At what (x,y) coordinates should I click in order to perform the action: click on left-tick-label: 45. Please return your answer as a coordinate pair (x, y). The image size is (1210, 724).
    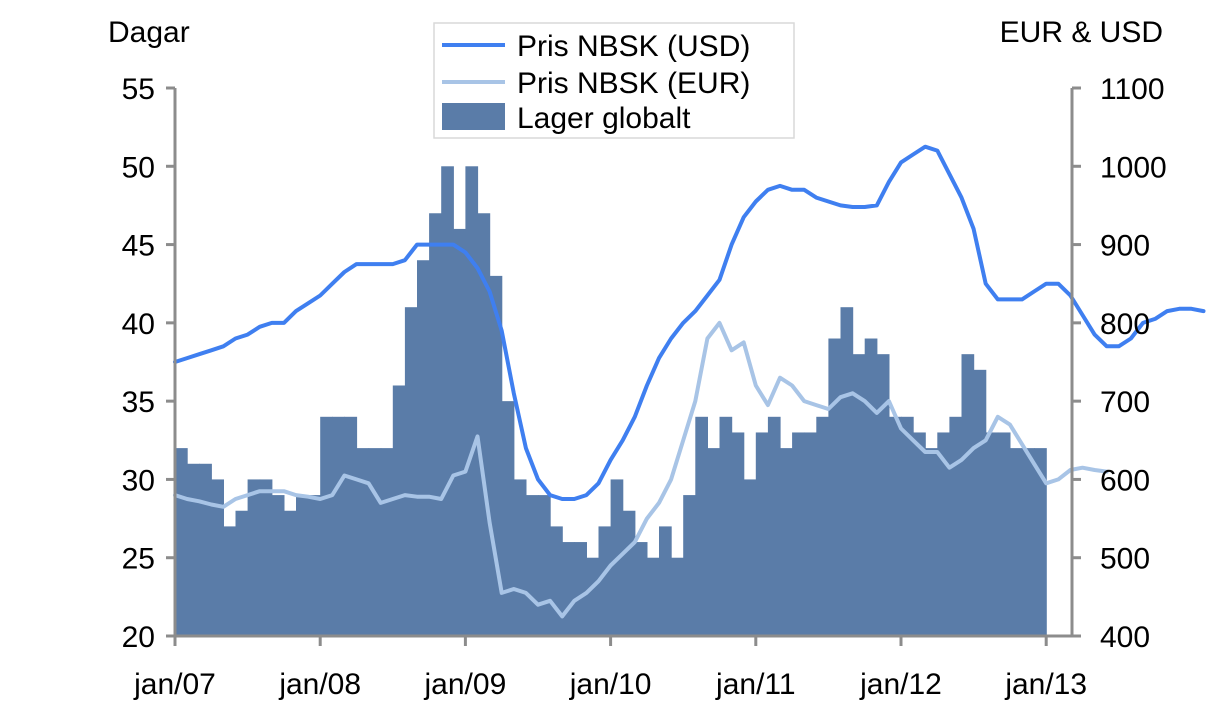
    Looking at the image, I should click on (138, 246).